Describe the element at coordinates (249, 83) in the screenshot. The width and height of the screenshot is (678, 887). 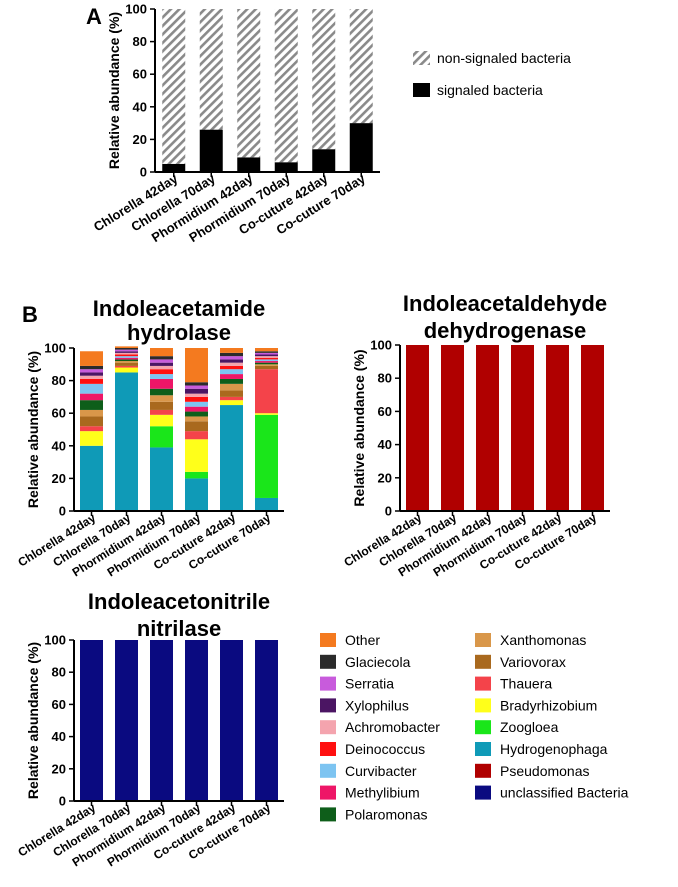
I see `bar-segment-a-3-non-signaled-bacteria` at that location.